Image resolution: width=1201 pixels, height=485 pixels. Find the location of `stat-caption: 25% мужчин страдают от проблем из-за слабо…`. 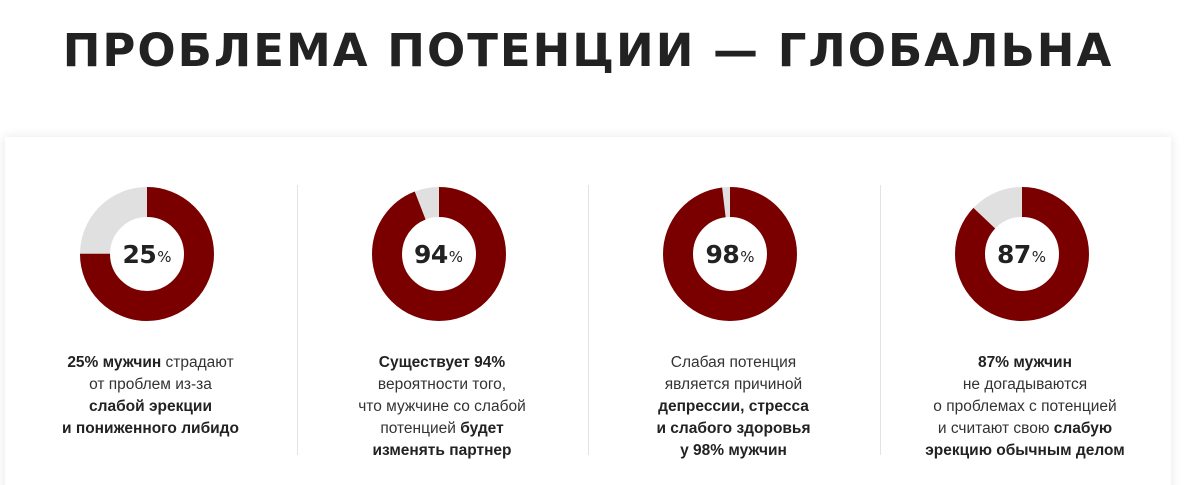

stat-caption: 25% мужчин страдают от проблем из-за слабо… is located at coordinates (150, 396).